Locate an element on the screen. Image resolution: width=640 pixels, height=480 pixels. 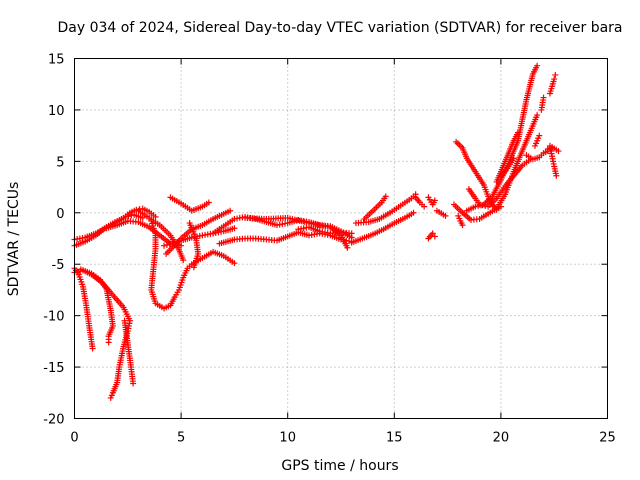
y-tick-label: -20 is located at coordinates (53, 420).